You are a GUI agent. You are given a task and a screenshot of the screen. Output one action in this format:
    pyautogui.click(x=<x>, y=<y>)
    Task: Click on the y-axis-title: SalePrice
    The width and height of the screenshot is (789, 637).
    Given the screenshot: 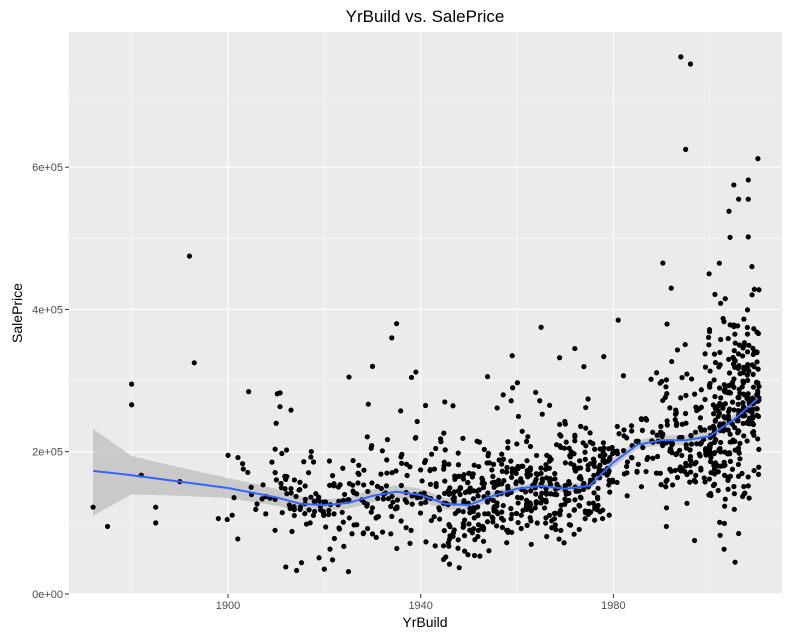 What is the action you would take?
    pyautogui.click(x=17, y=313)
    